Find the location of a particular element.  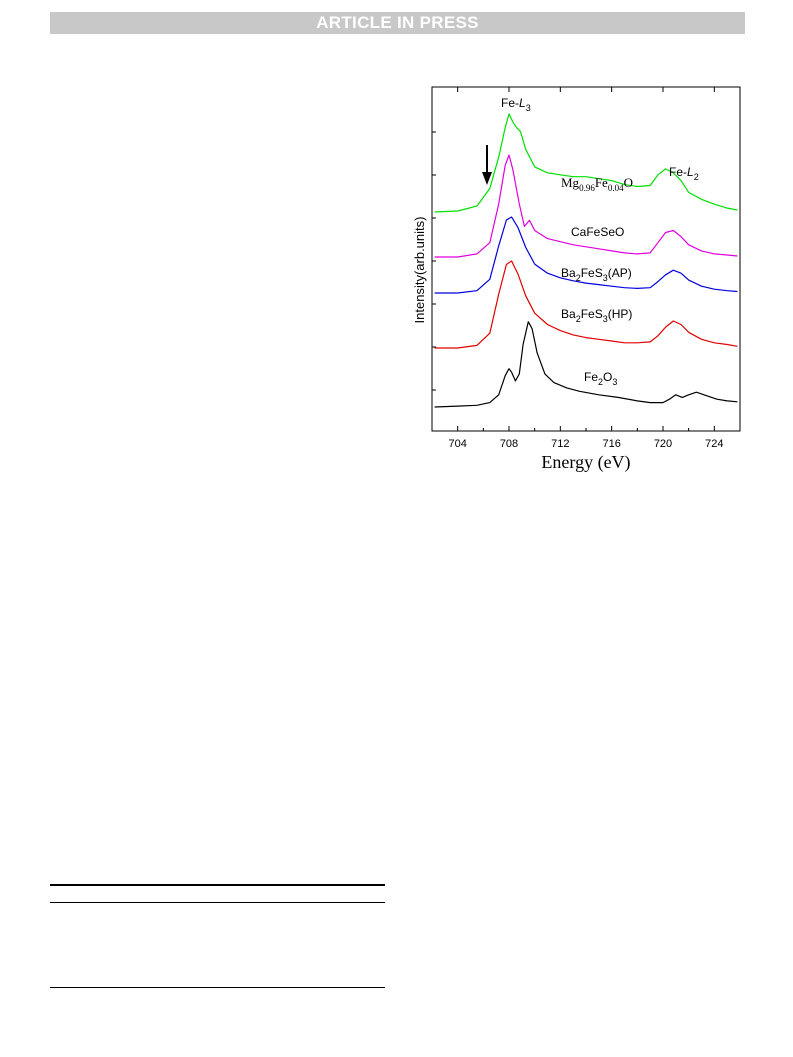

series-label-mgfeo: Mg0.96Fe0.04O is located at coordinates (597, 184).